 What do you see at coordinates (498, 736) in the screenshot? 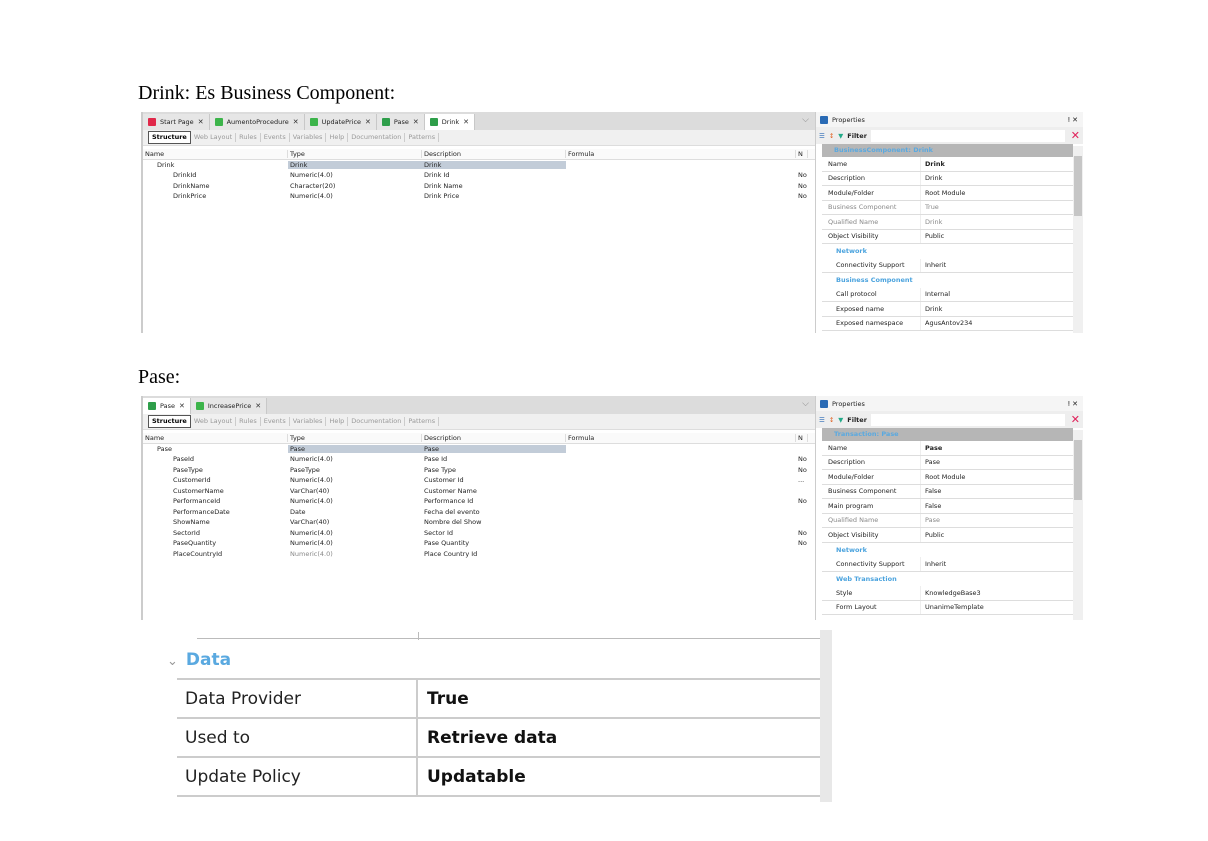
I see `property-row: Used to Retrieve data` at bounding box center [498, 736].